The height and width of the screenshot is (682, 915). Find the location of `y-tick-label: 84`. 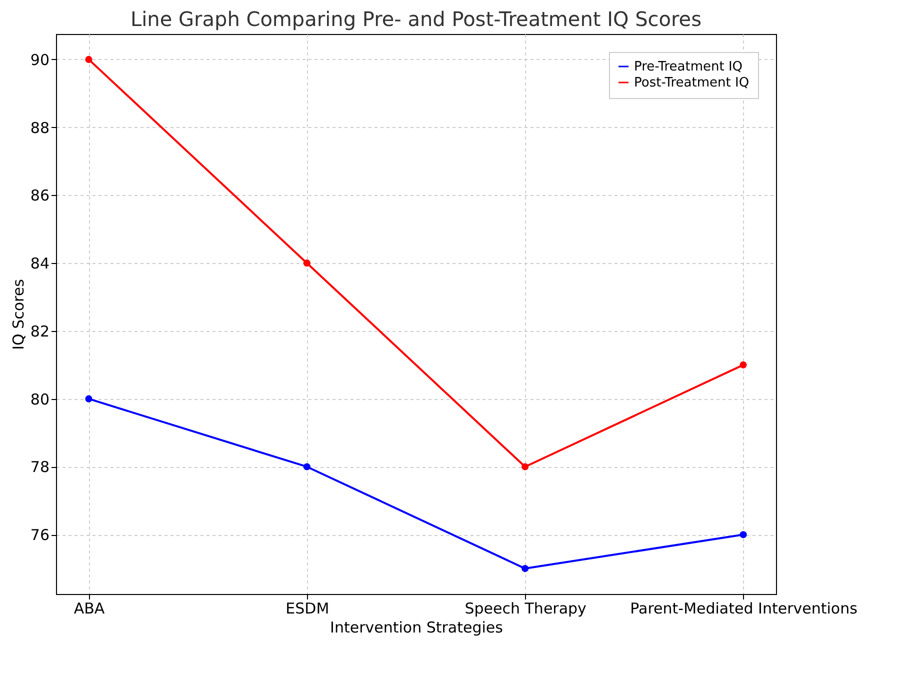

y-tick-label: 84 is located at coordinates (40, 263).